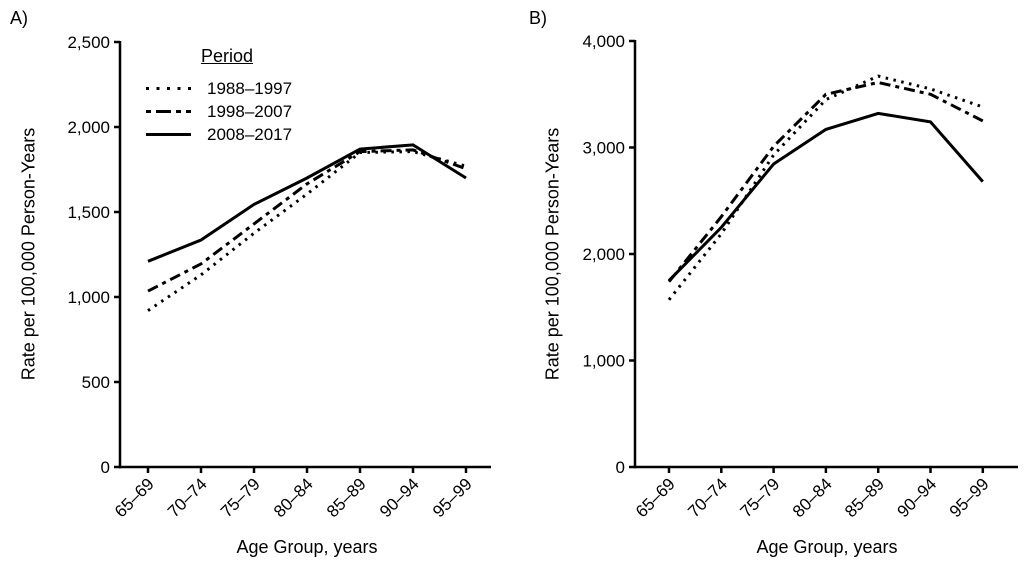 This screenshot has height=572, width=1024. Describe the element at coordinates (96, 382) in the screenshot. I see `panel-a-y-tick-label: 500` at that location.